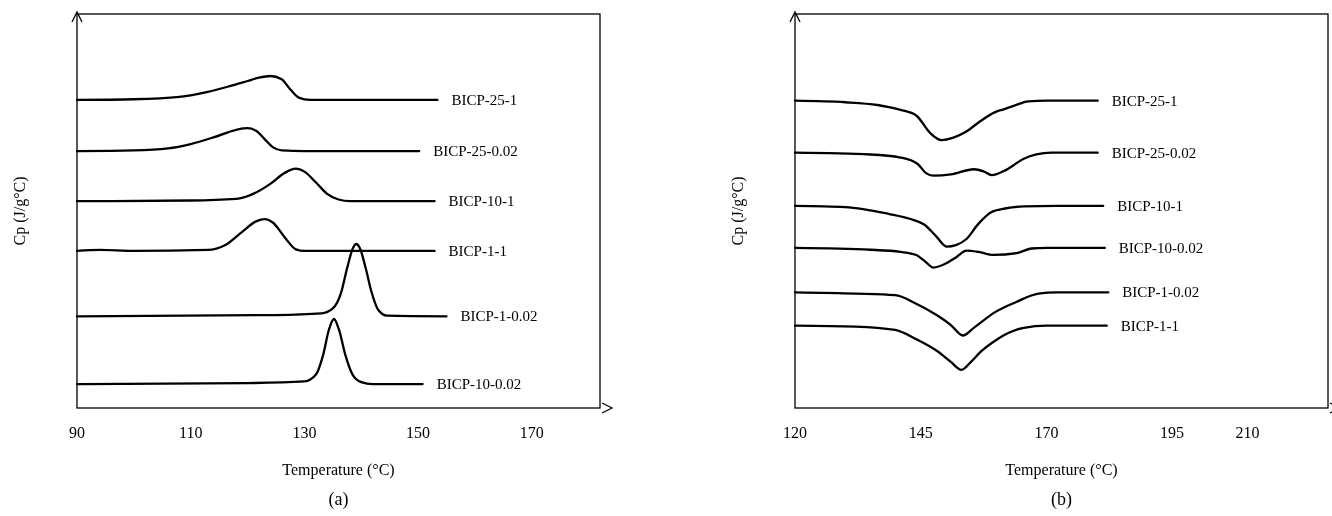 The width and height of the screenshot is (1332, 516). What do you see at coordinates (795, 432) in the screenshot?
I see `x-tick-label: 120` at bounding box center [795, 432].